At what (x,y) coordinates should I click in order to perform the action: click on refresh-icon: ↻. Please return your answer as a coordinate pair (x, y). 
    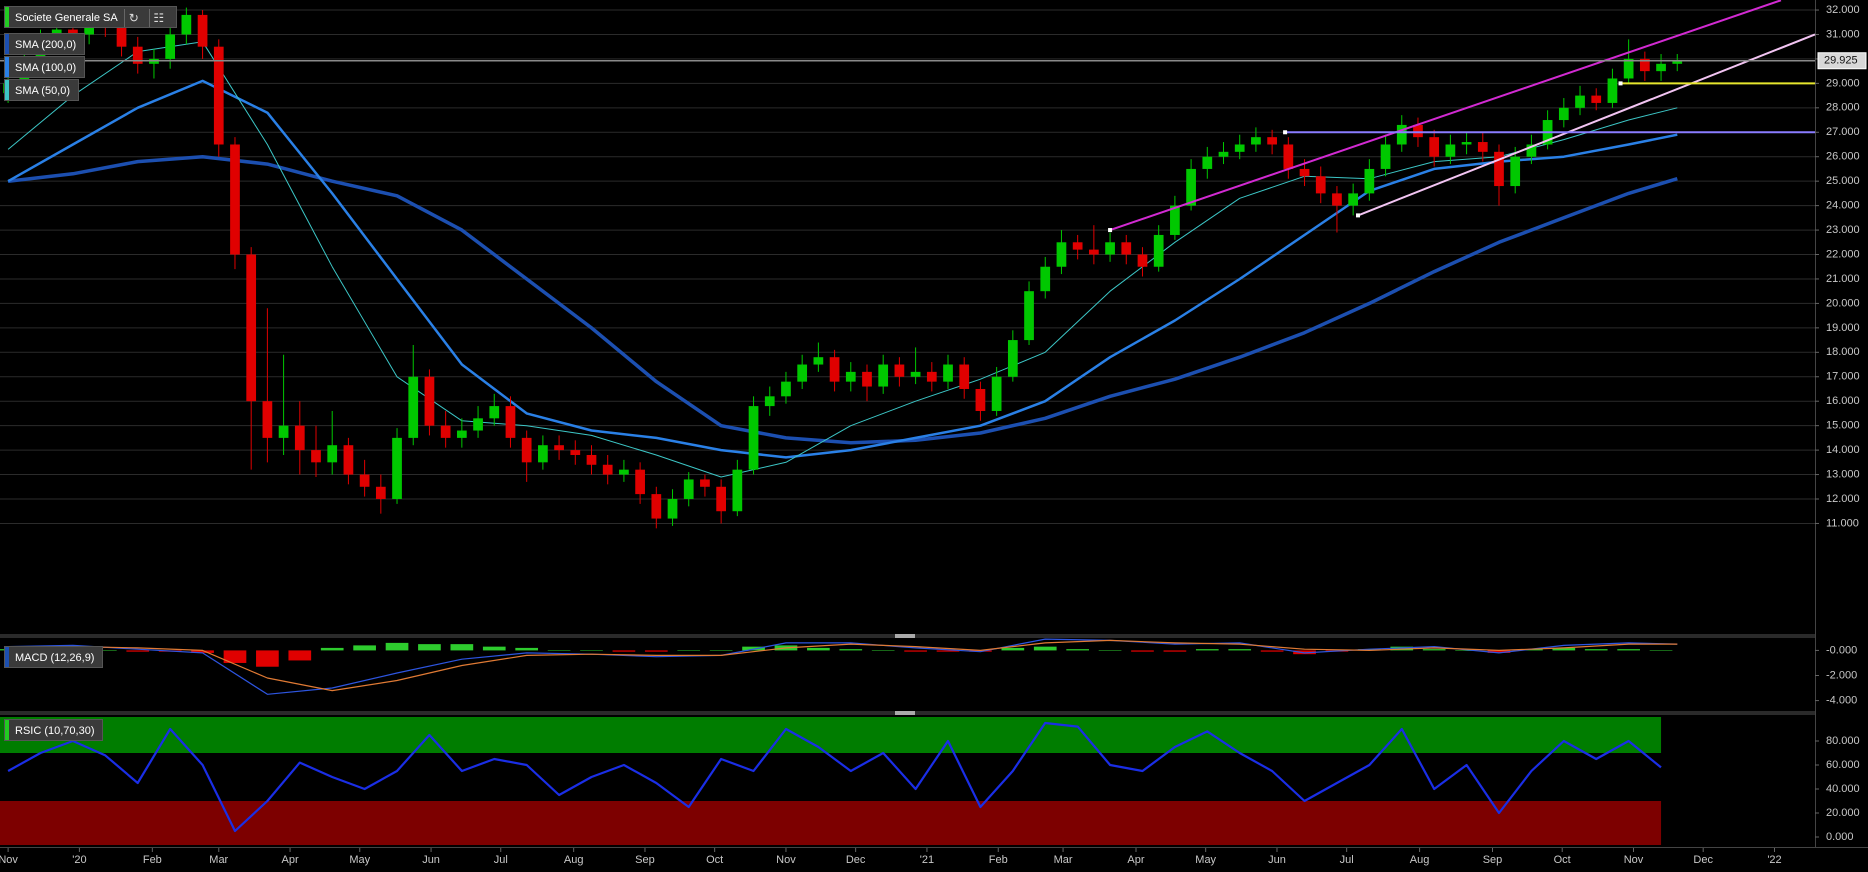
    Looking at the image, I should click on (133, 18).